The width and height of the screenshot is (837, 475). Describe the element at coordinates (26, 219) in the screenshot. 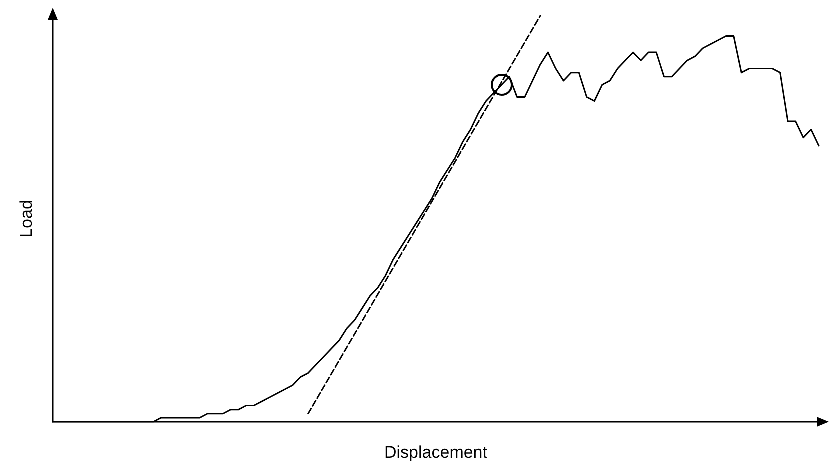

I see `y-axis-title: Load` at that location.